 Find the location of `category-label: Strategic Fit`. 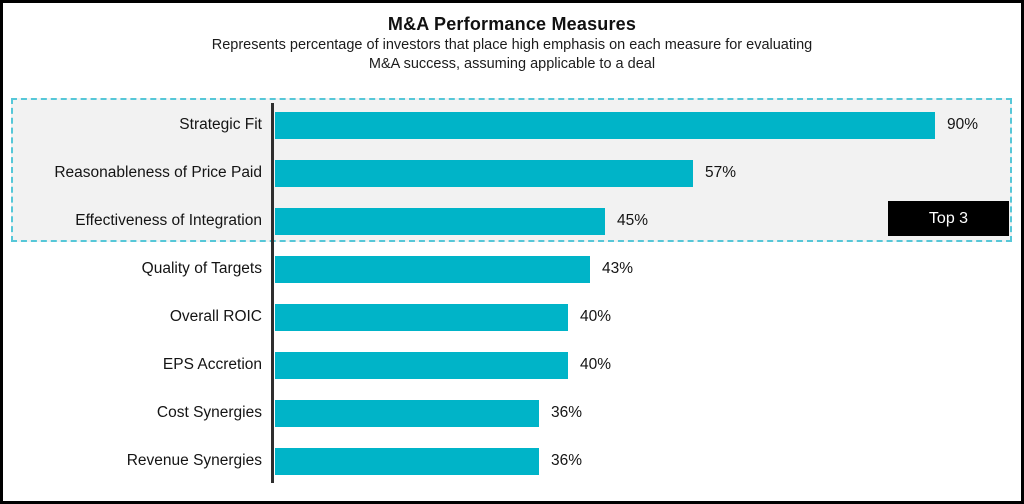

category-label: Strategic Fit is located at coordinates (220, 124).